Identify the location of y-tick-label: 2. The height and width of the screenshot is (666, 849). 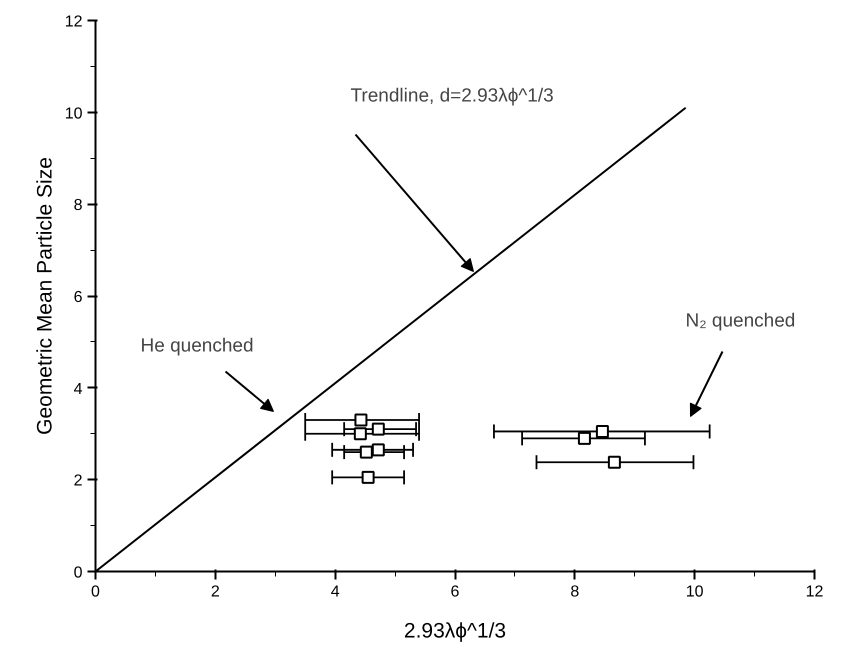
(78, 481).